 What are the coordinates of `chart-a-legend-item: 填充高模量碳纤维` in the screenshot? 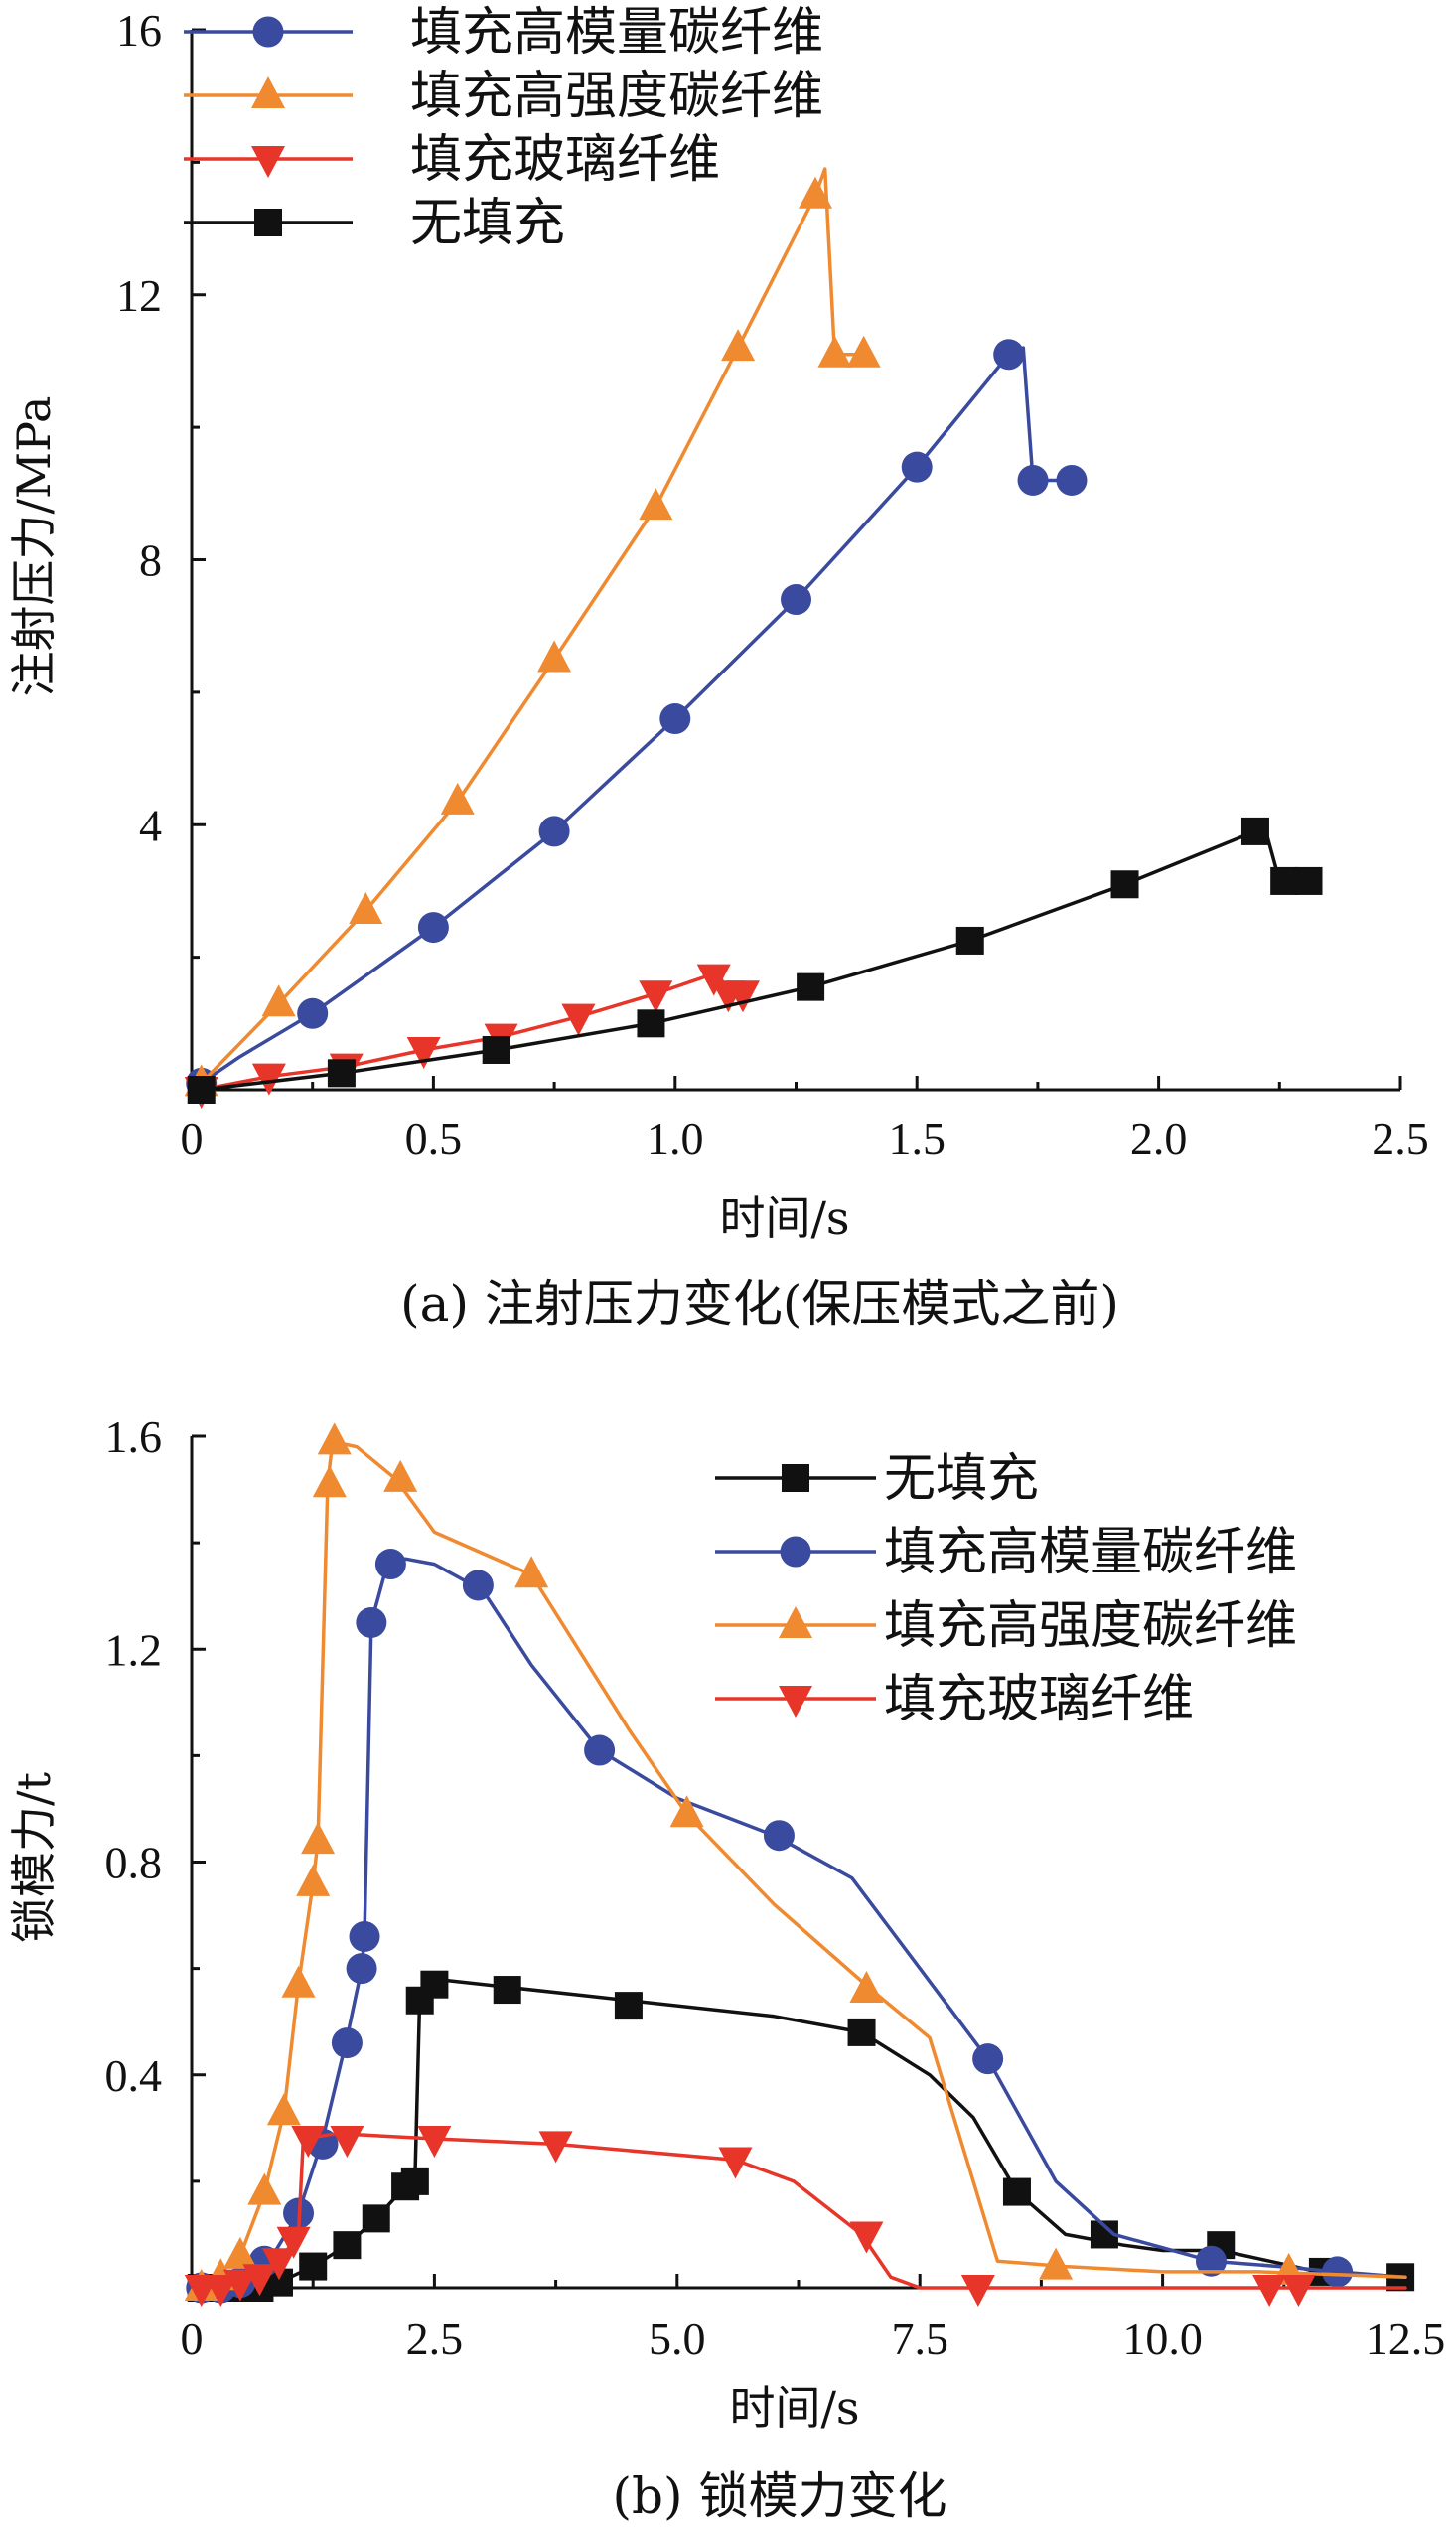 It's located at (503, 33).